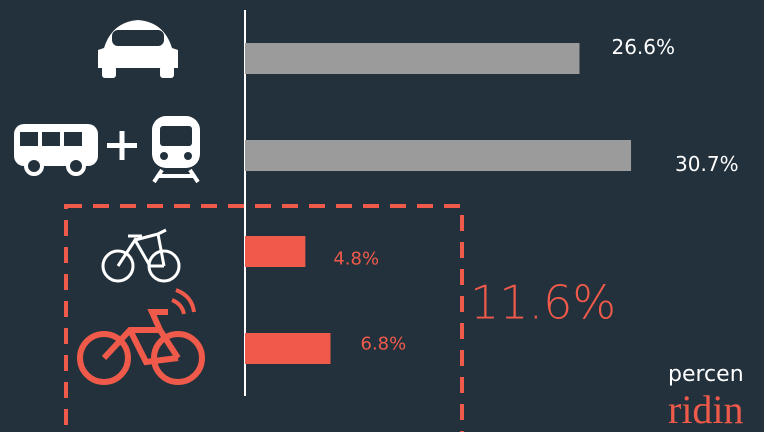 The width and height of the screenshot is (764, 432). I want to click on caption-highlight: ridin, so click(706, 409).